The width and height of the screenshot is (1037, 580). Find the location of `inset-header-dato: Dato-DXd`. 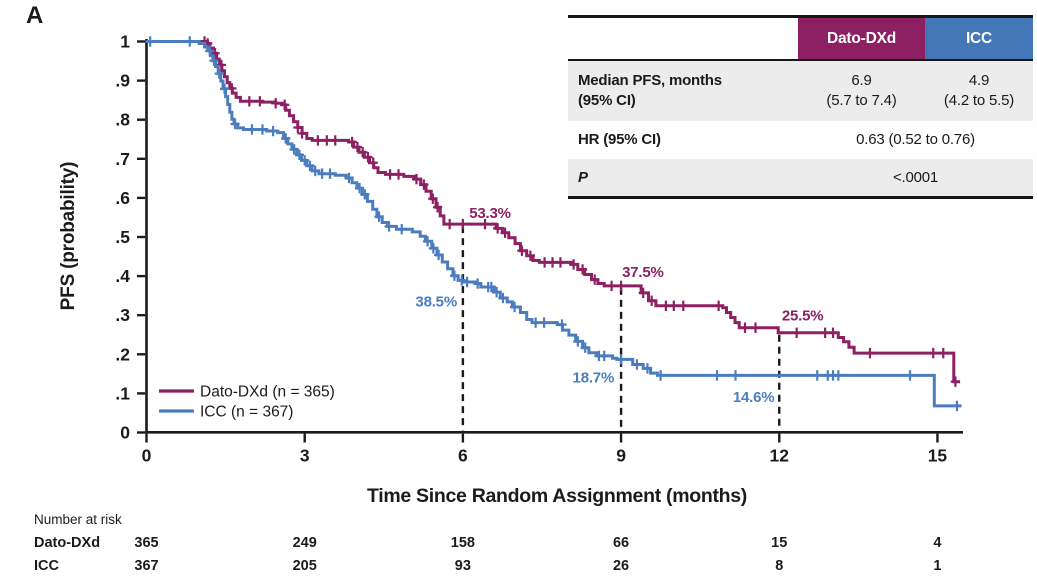

inset-header-dato: Dato-DXd is located at coordinates (861, 38).